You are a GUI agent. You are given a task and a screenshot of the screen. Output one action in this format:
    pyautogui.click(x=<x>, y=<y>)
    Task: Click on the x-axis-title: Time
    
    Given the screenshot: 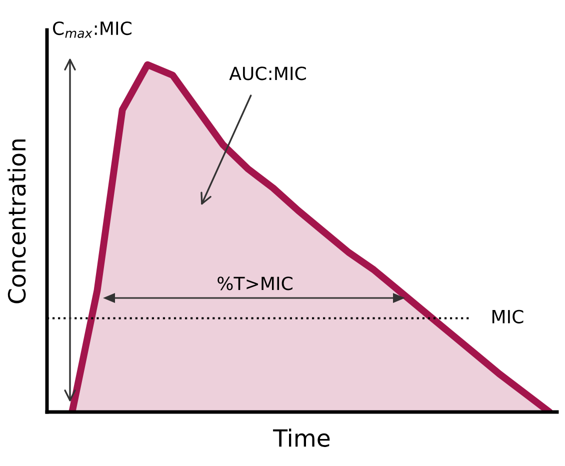 What is the action you would take?
    pyautogui.click(x=301, y=437)
    